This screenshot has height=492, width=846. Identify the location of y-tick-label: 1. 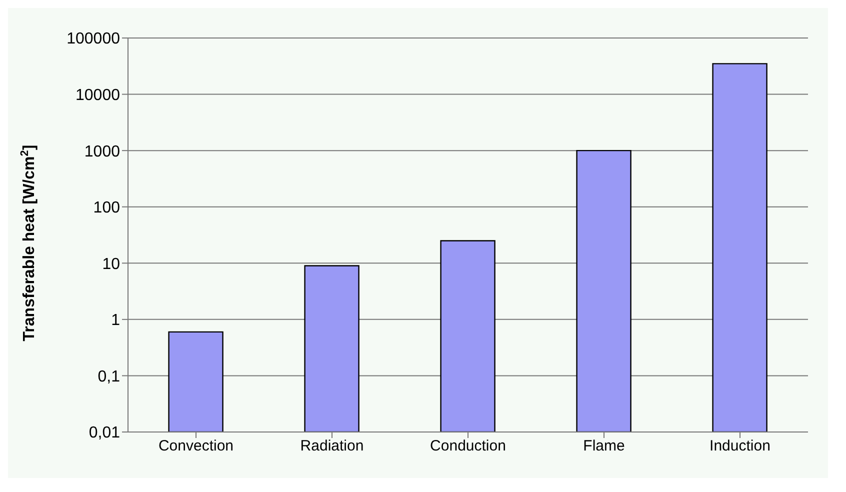
(115, 321).